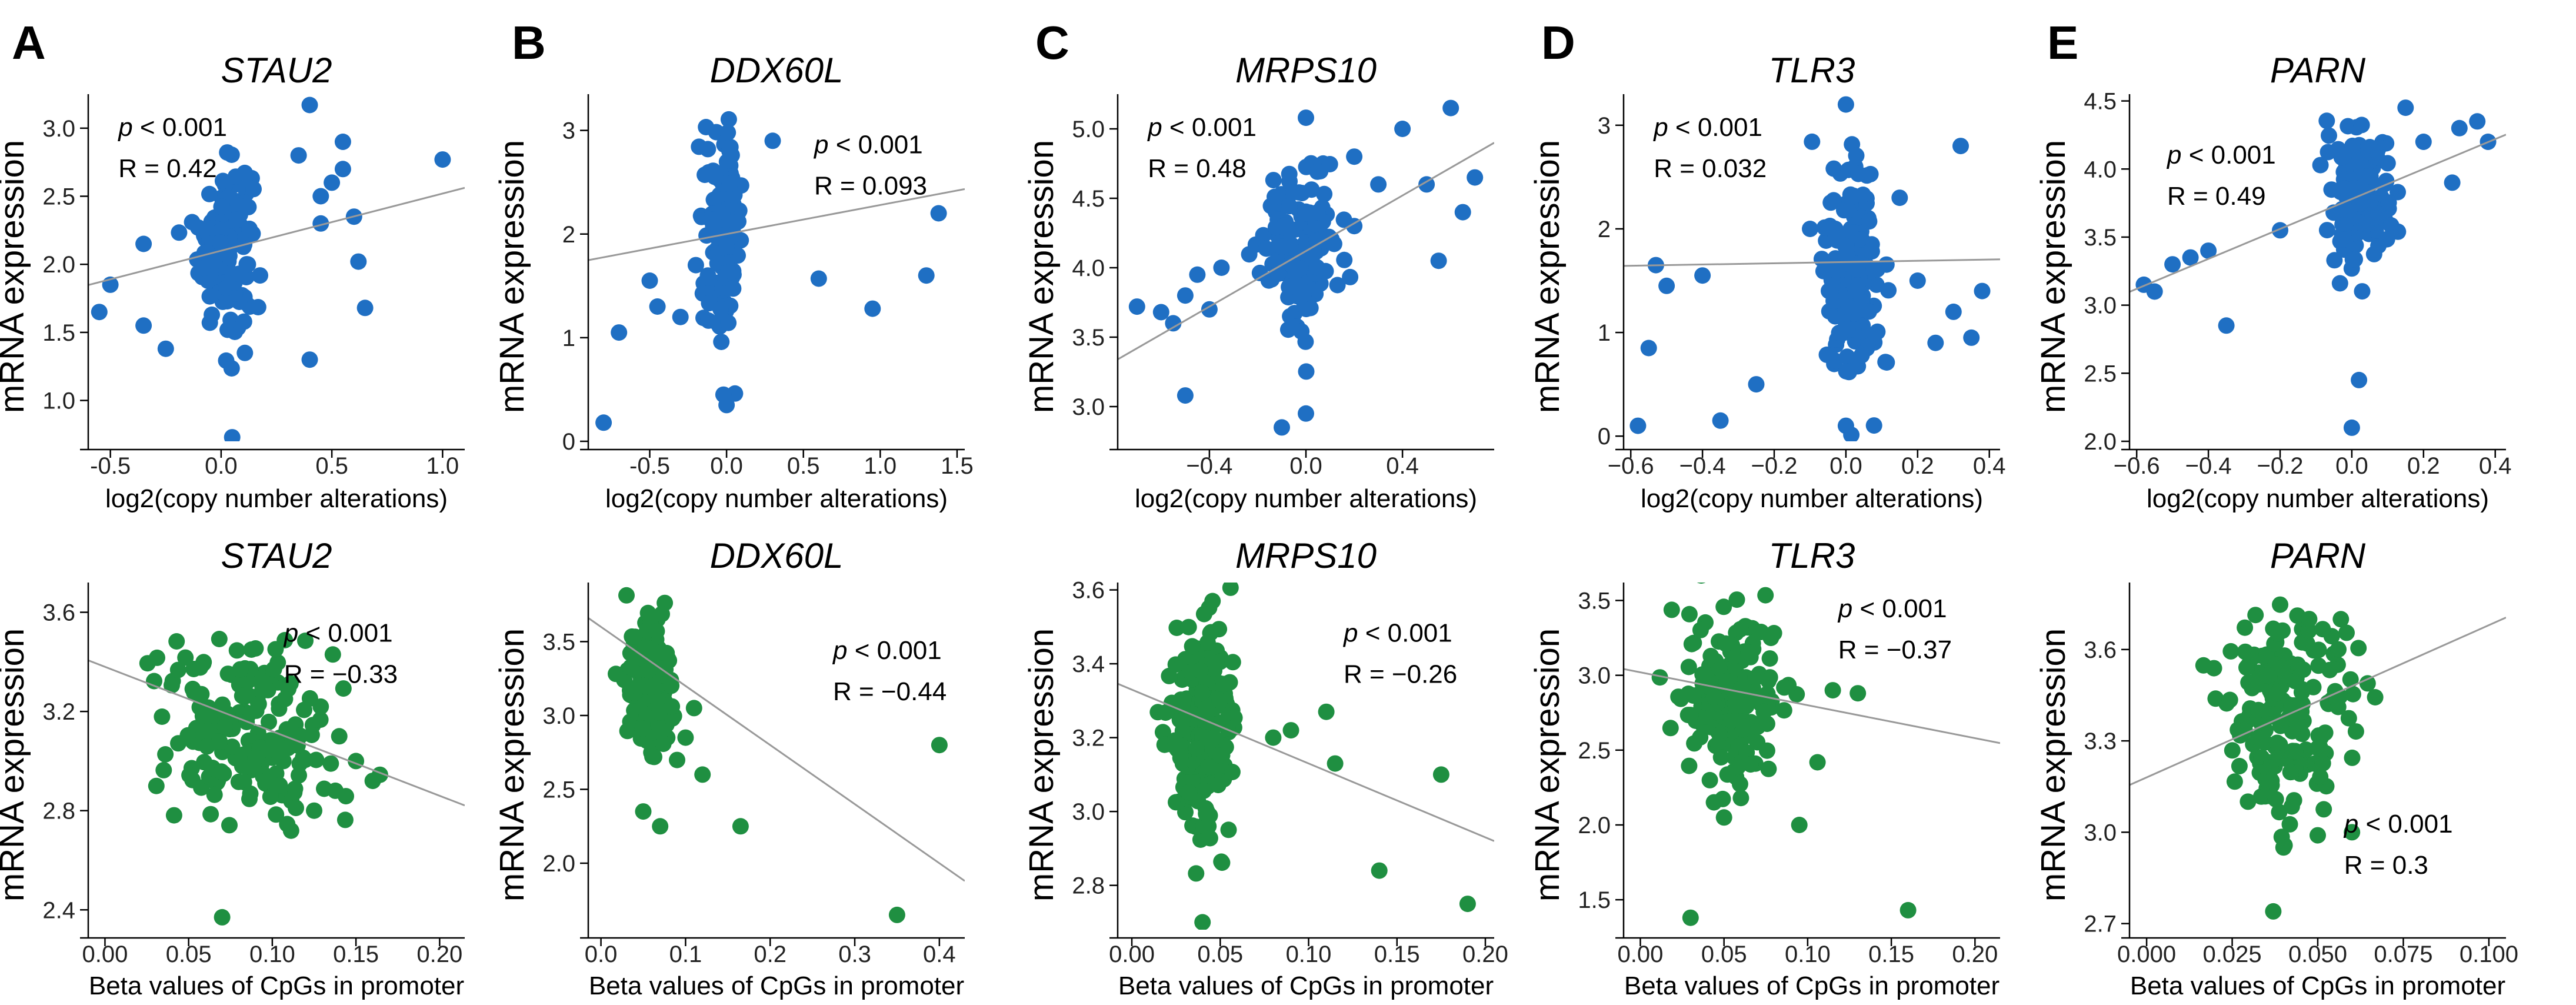 Image resolution: width=2576 pixels, height=1005 pixels. What do you see at coordinates (771, 954) in the screenshot?
I see `x-tick-label: 0.2` at bounding box center [771, 954].